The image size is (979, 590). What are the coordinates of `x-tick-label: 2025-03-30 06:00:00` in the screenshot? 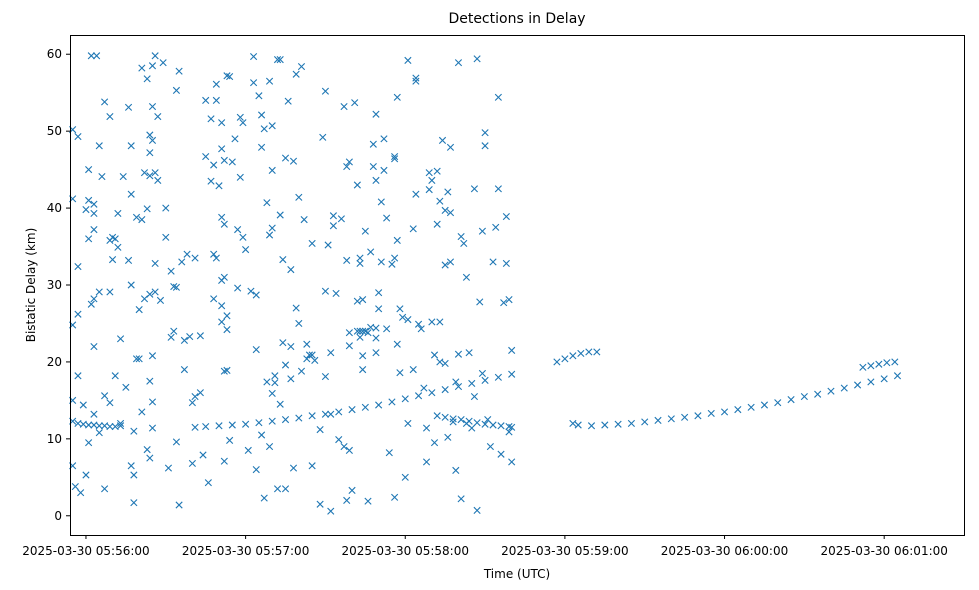 It's located at (724, 551).